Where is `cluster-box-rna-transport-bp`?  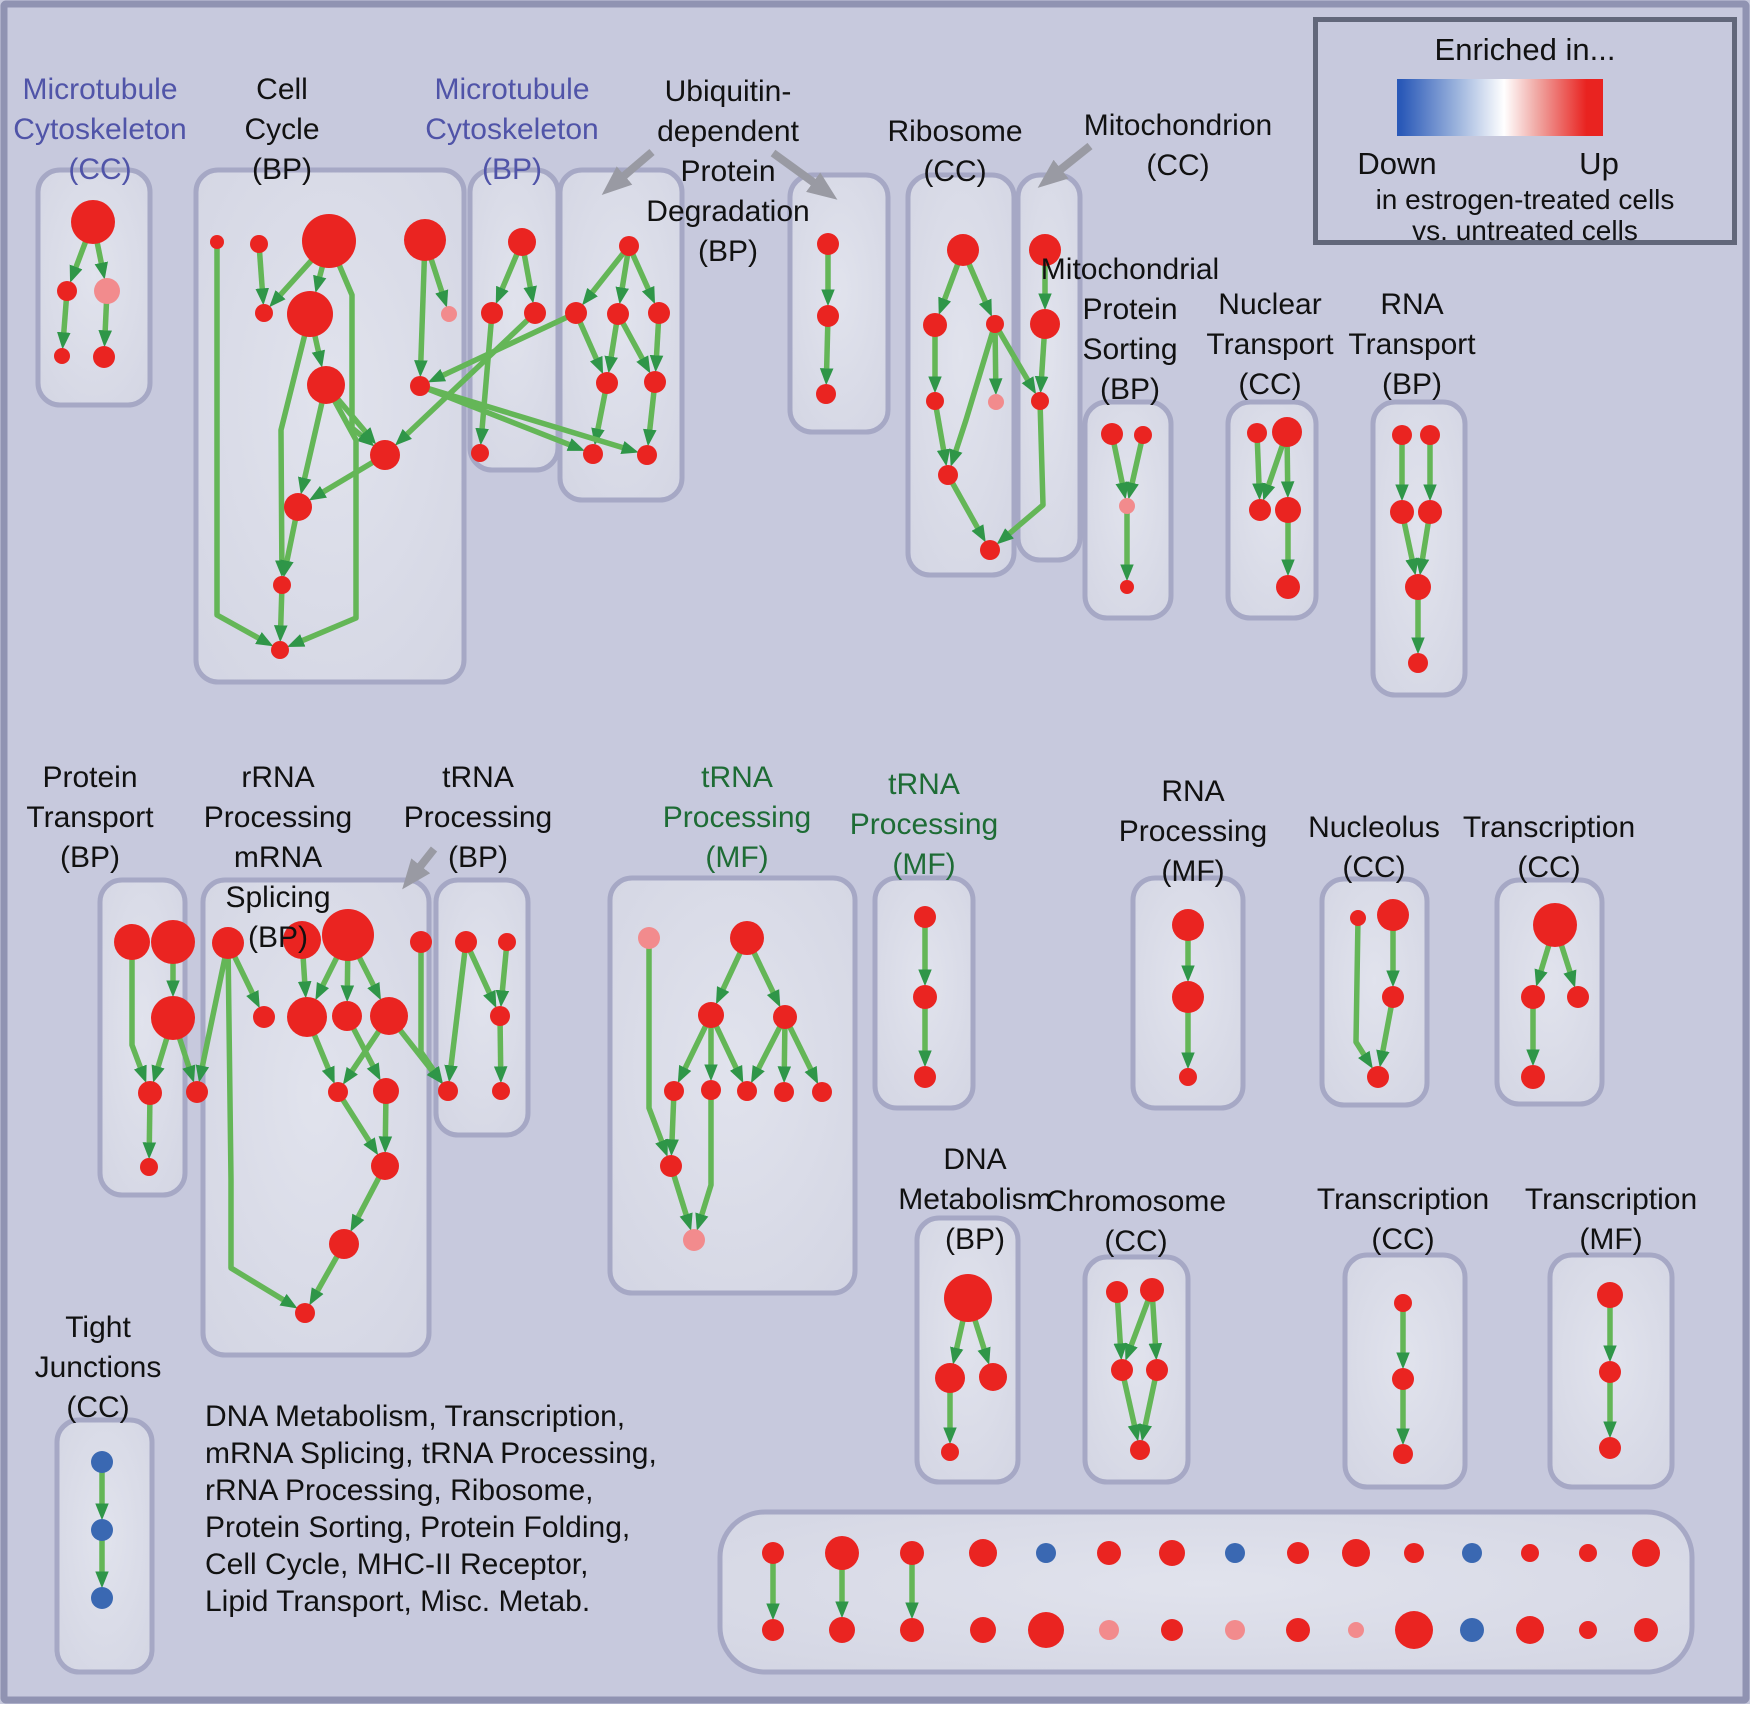 cluster-box-rna-transport-bp is located at coordinates (1419, 548).